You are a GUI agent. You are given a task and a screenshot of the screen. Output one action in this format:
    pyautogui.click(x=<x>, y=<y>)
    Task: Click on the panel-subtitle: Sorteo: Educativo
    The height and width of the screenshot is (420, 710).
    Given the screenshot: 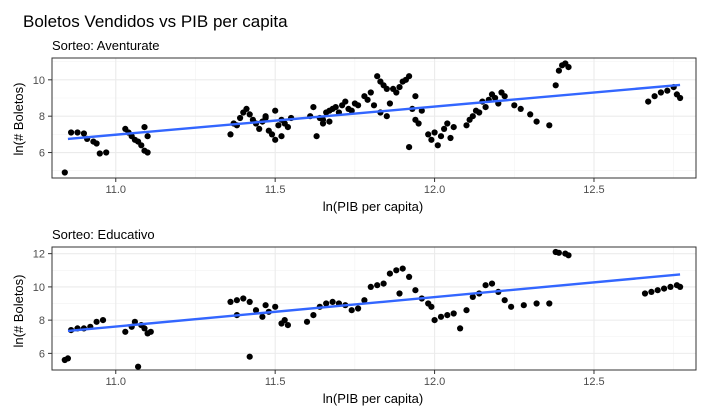 What is the action you would take?
    pyautogui.click(x=103, y=234)
    